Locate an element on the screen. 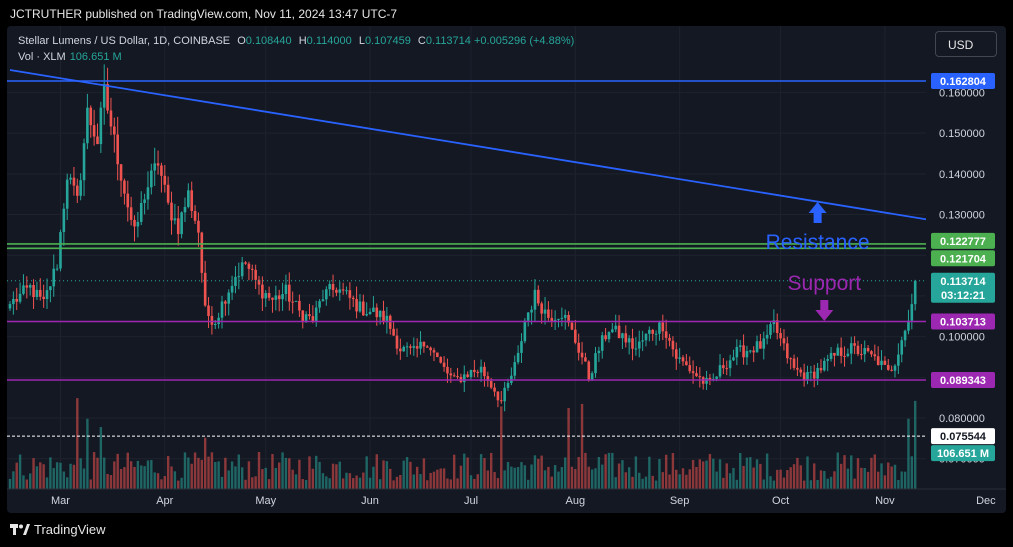 This screenshot has height=547, width=1013. tag-volume: 106.651 M is located at coordinates (963, 453).